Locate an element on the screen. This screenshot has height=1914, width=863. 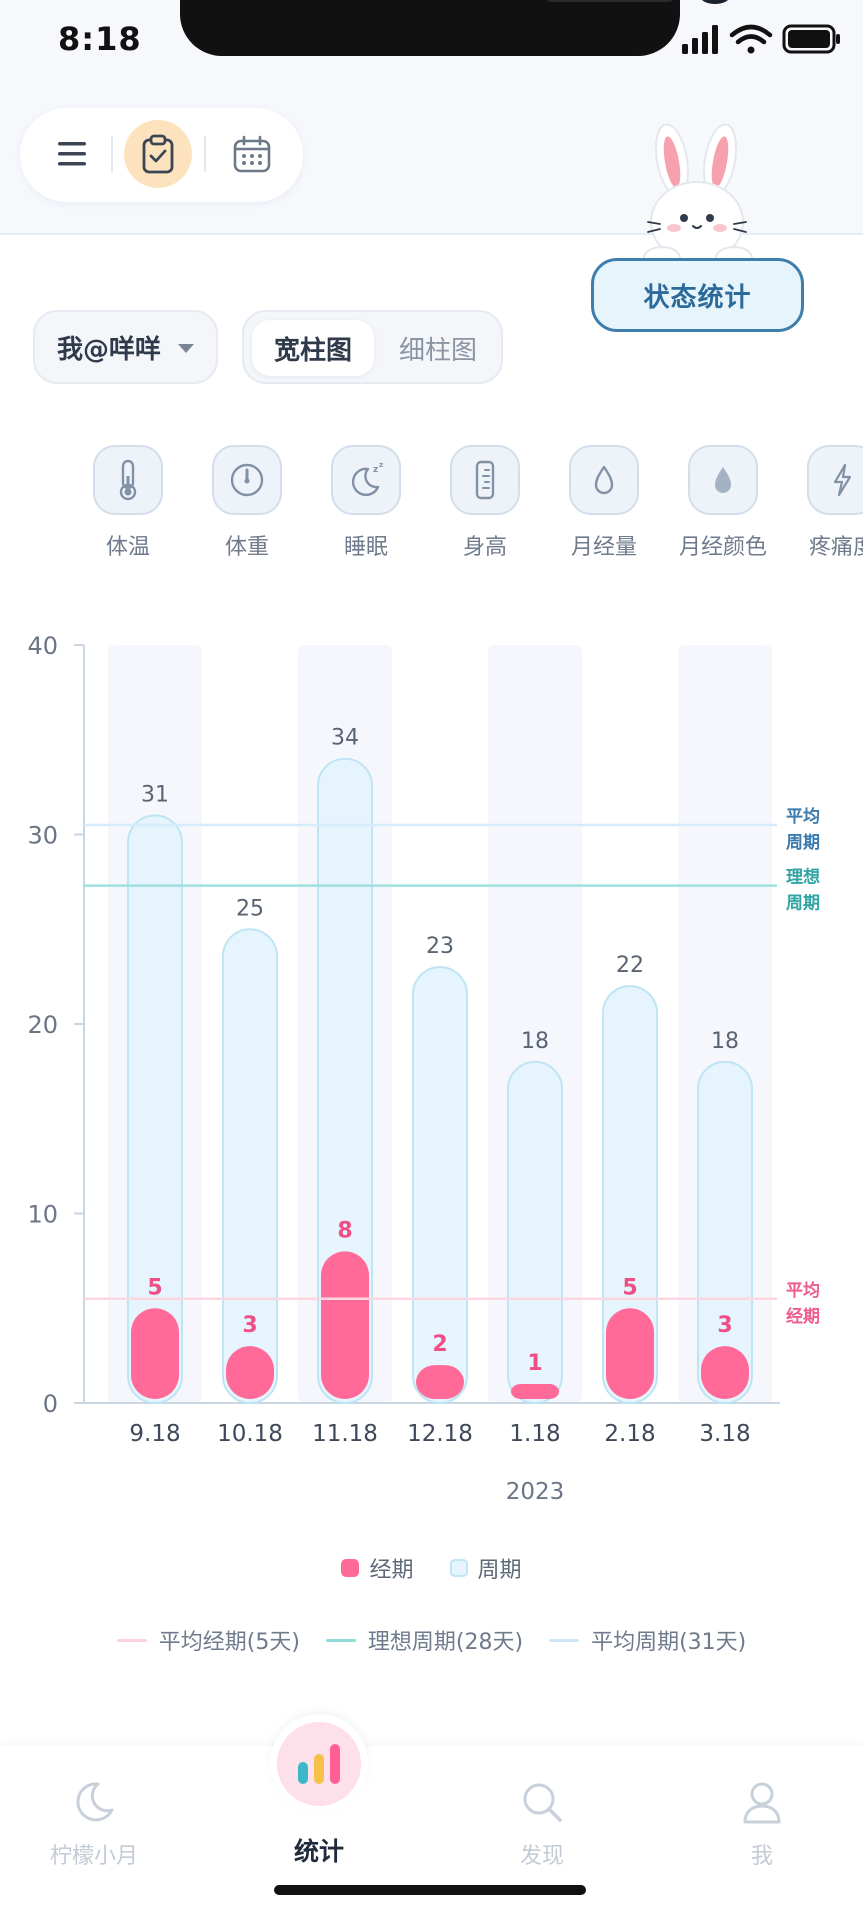
menu-icon is located at coordinates (72, 154).